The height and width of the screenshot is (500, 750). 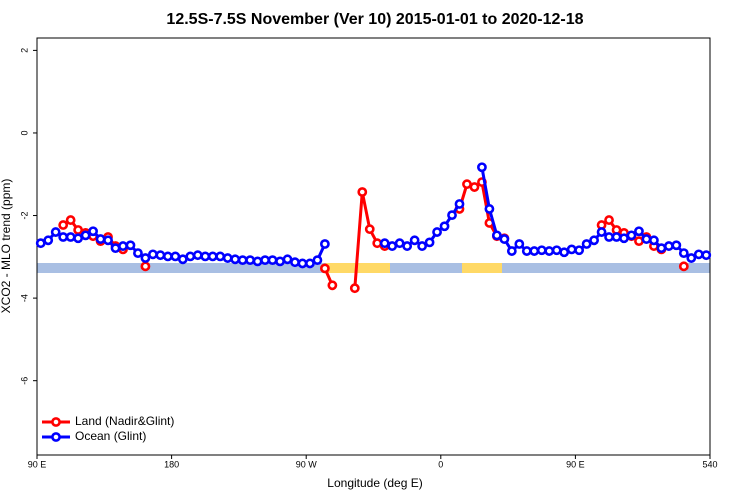 What do you see at coordinates (6, 246) in the screenshot?
I see `y-axis-title: XCO2 - MLO trend (ppm)` at bounding box center [6, 246].